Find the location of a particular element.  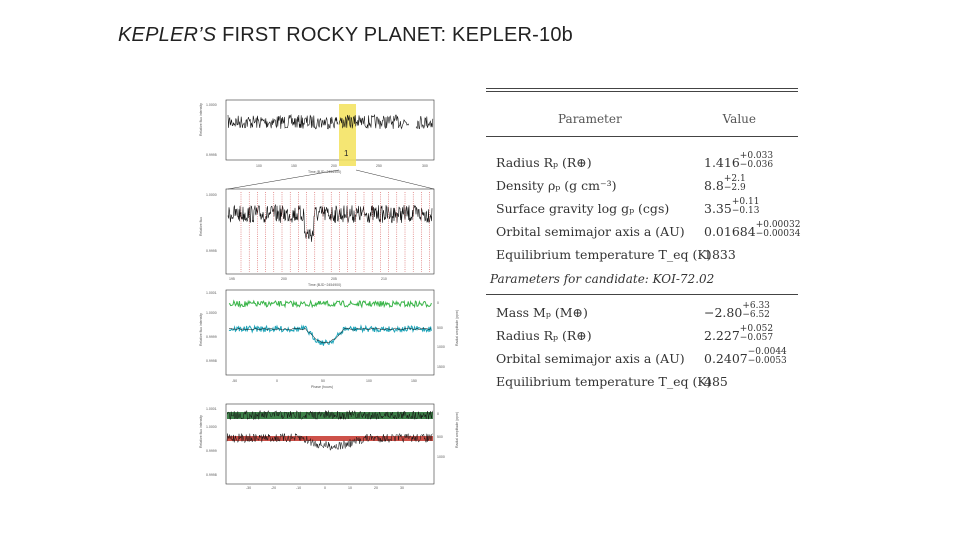

panel4-right-tick: 500 is located at coordinates (440, 437).